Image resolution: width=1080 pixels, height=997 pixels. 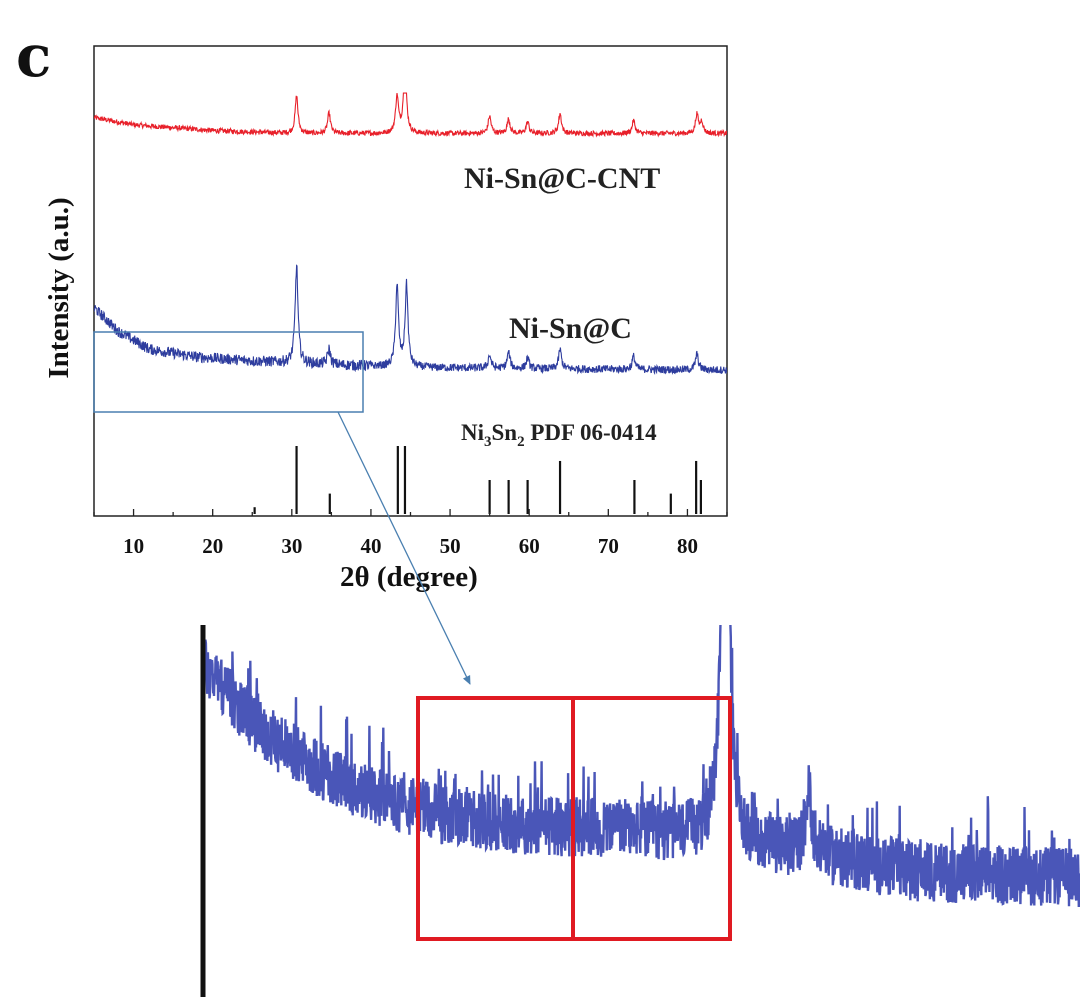 What do you see at coordinates (228, 372) in the screenshot?
I see `zoom-box` at bounding box center [228, 372].